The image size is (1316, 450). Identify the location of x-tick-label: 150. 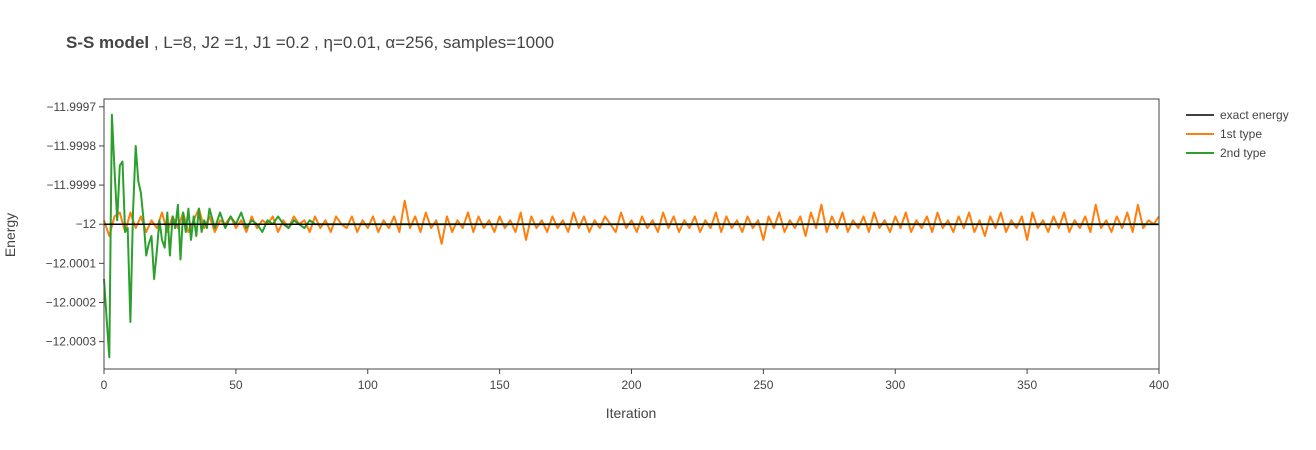
(500, 385).